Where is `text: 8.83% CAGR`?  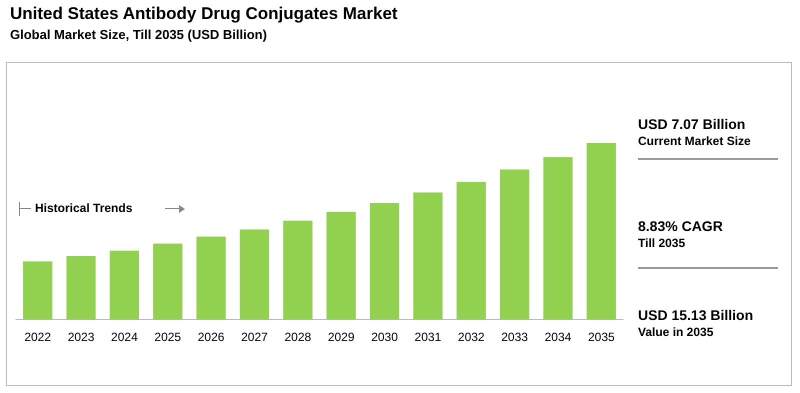
text: 8.83% CAGR is located at coordinates (680, 226).